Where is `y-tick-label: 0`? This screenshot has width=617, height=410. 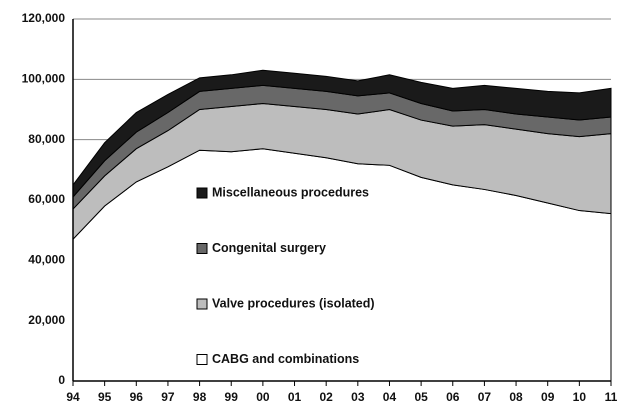 y-tick-label: 0 is located at coordinates (61, 380).